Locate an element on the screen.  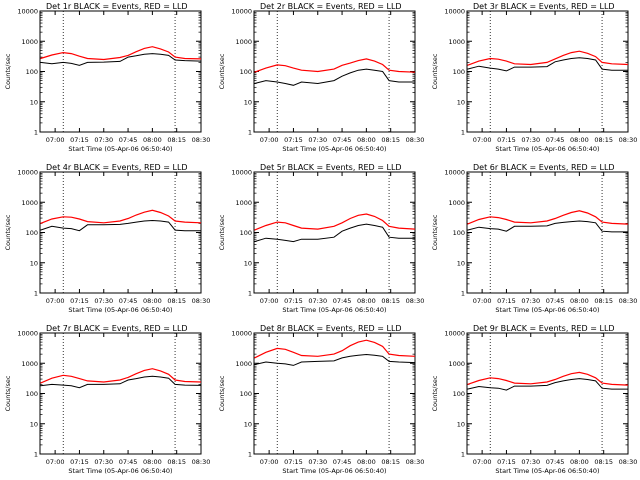
panel-title: Det 7r BLACK = Events, RED = LLD is located at coordinates (117, 328).